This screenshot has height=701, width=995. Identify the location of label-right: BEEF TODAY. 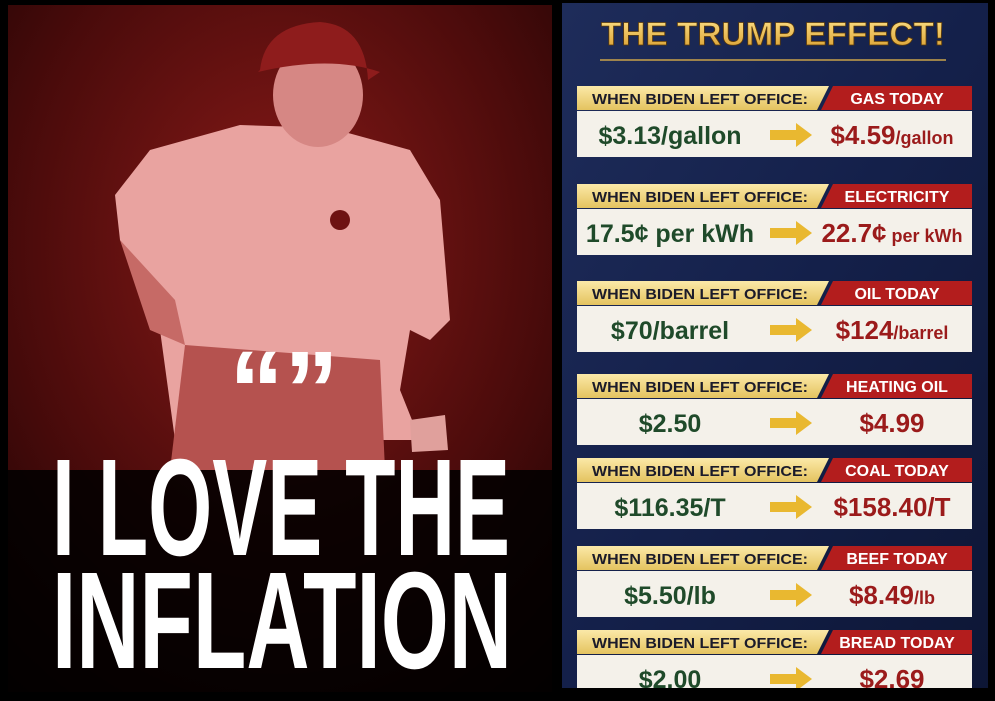
(897, 559).